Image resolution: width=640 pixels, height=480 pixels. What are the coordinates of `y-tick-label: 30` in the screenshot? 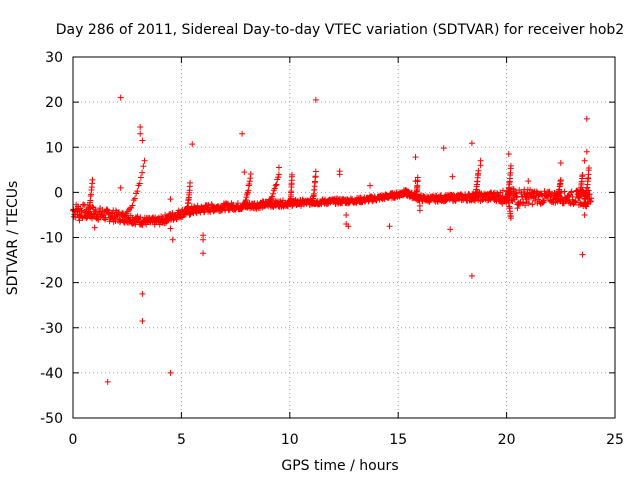 It's located at (54, 58).